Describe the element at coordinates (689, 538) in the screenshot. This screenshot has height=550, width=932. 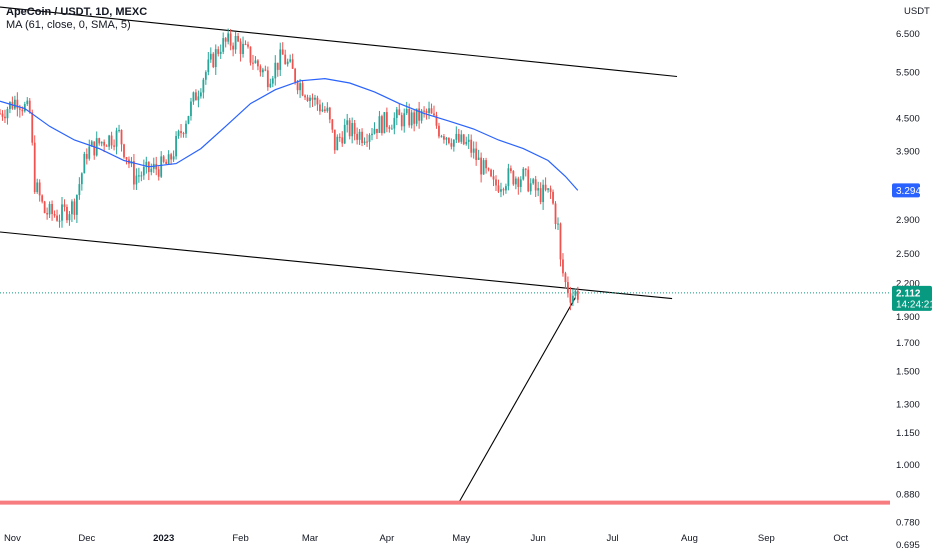
I see `time-tick-label: Aug` at that location.